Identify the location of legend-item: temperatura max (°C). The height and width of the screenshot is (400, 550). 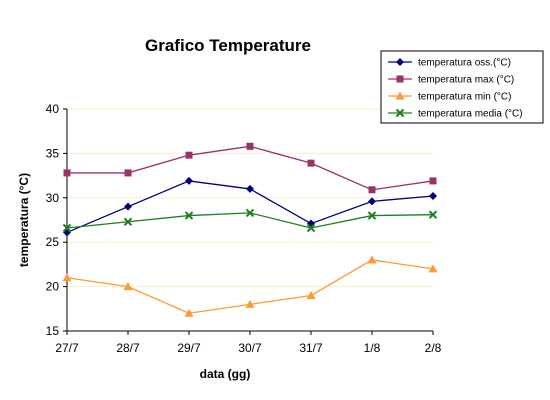
(451, 80).